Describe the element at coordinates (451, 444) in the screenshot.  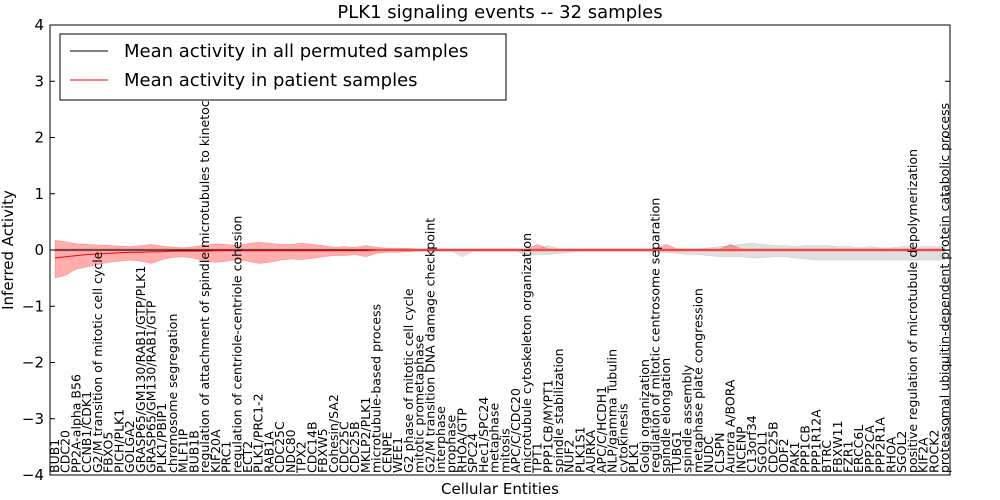
I see `category-label: prophase` at that location.